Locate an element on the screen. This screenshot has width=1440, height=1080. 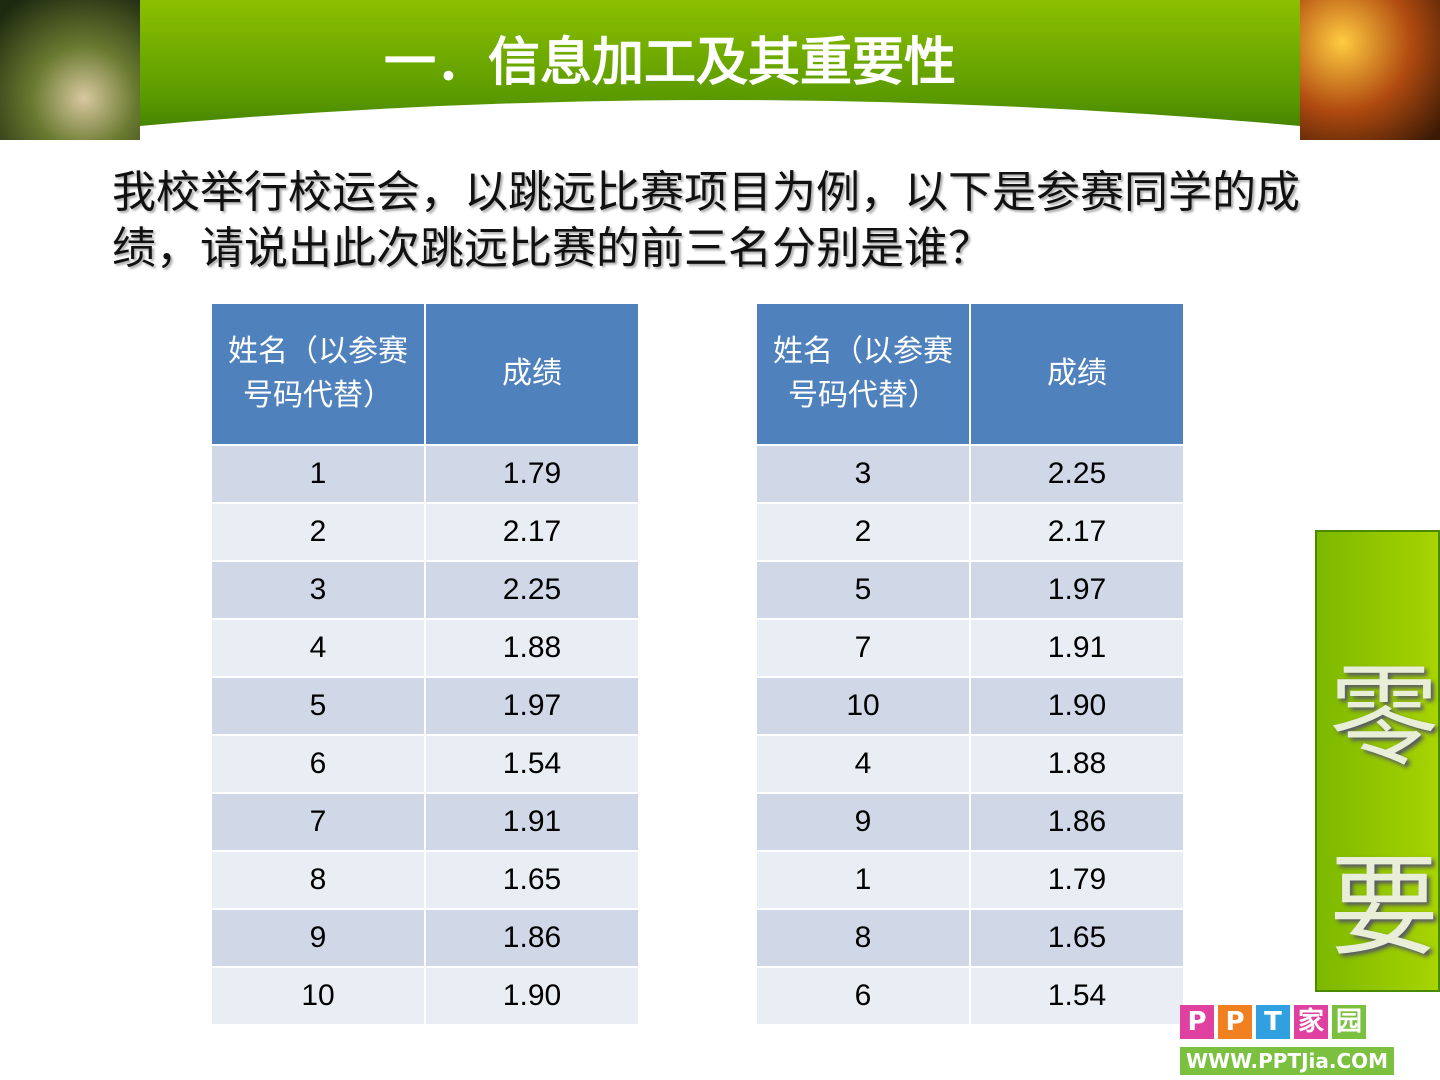
logo-letter: T is located at coordinates (1273, 1022).